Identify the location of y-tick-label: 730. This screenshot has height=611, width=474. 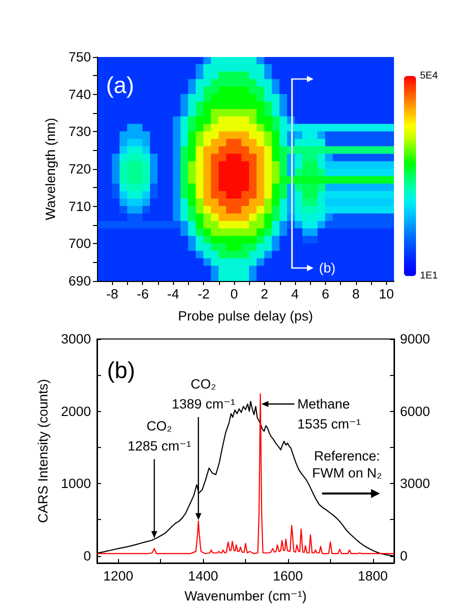
(79, 132).